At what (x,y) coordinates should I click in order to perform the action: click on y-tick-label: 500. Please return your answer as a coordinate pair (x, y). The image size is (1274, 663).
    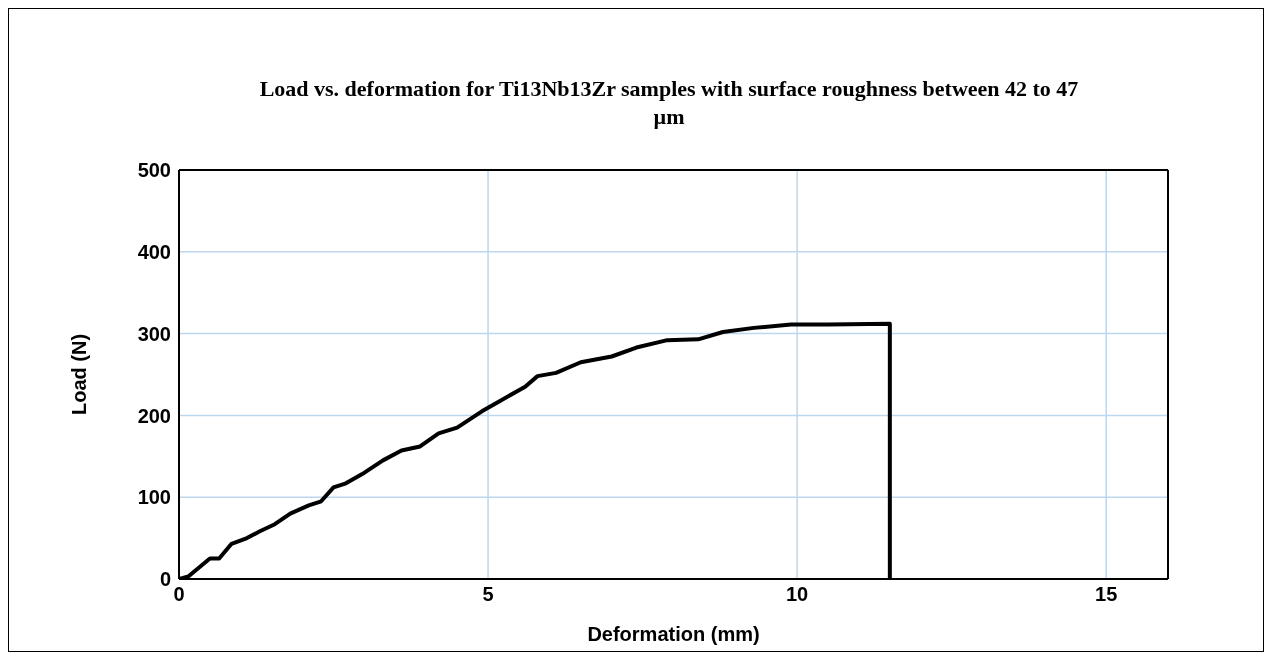
    Looking at the image, I should click on (154, 170).